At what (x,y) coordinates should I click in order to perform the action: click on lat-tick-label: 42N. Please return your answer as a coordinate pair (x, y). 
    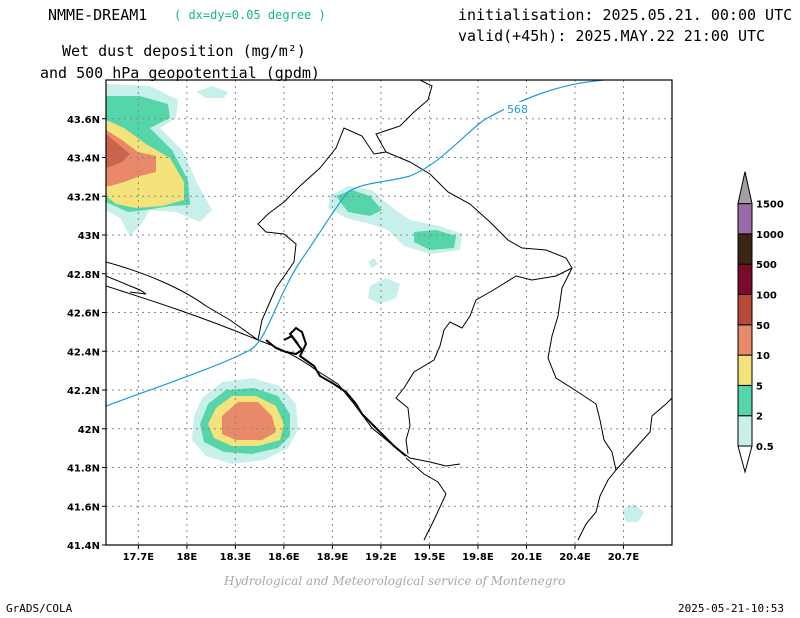
    Looking at the image, I should click on (89, 430).